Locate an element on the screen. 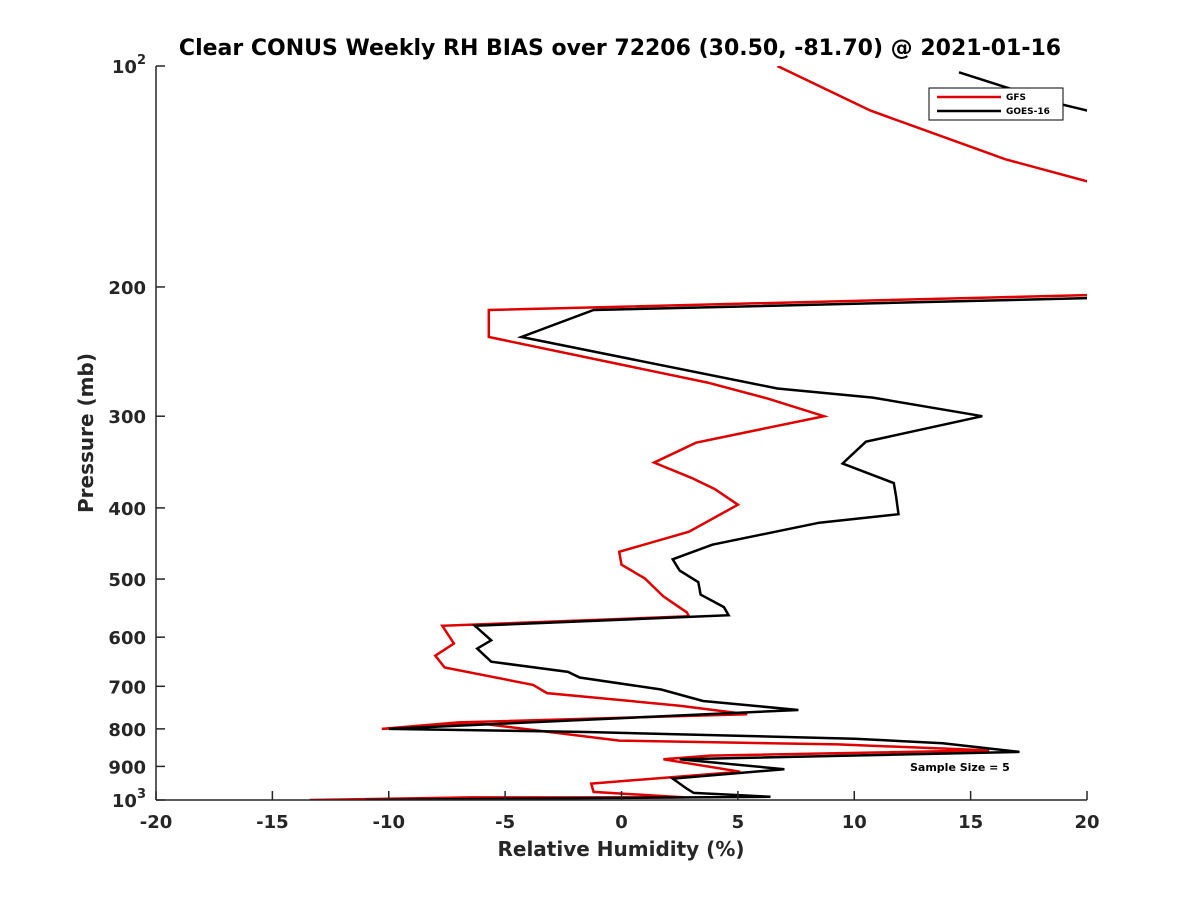  y-tick-label: 600 is located at coordinates (127, 638).